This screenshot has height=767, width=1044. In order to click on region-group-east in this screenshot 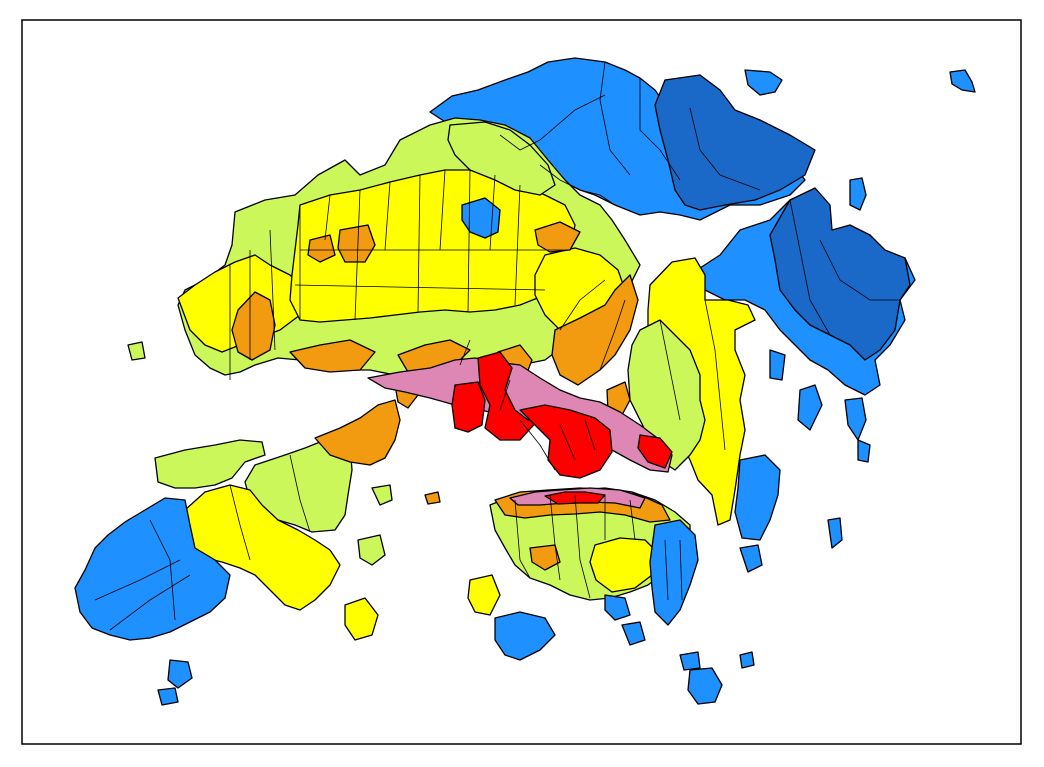, I will do `click(807, 375)`.